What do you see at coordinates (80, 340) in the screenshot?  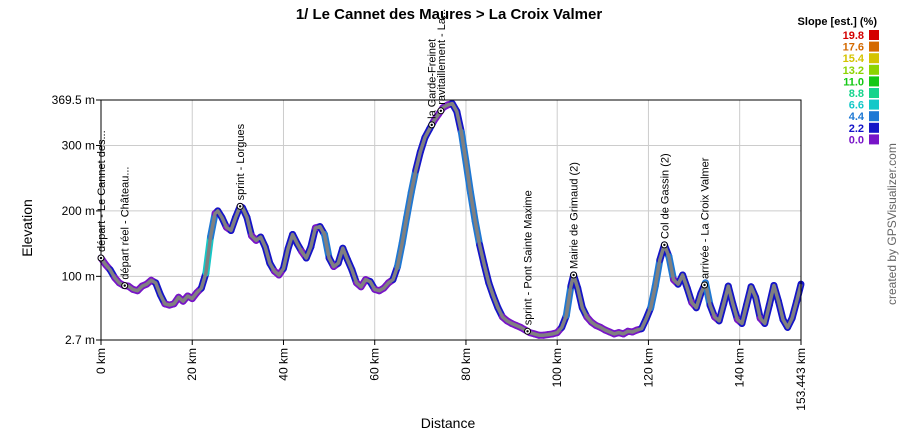 I see `y-tick-label: 2.7 m` at bounding box center [80, 340].